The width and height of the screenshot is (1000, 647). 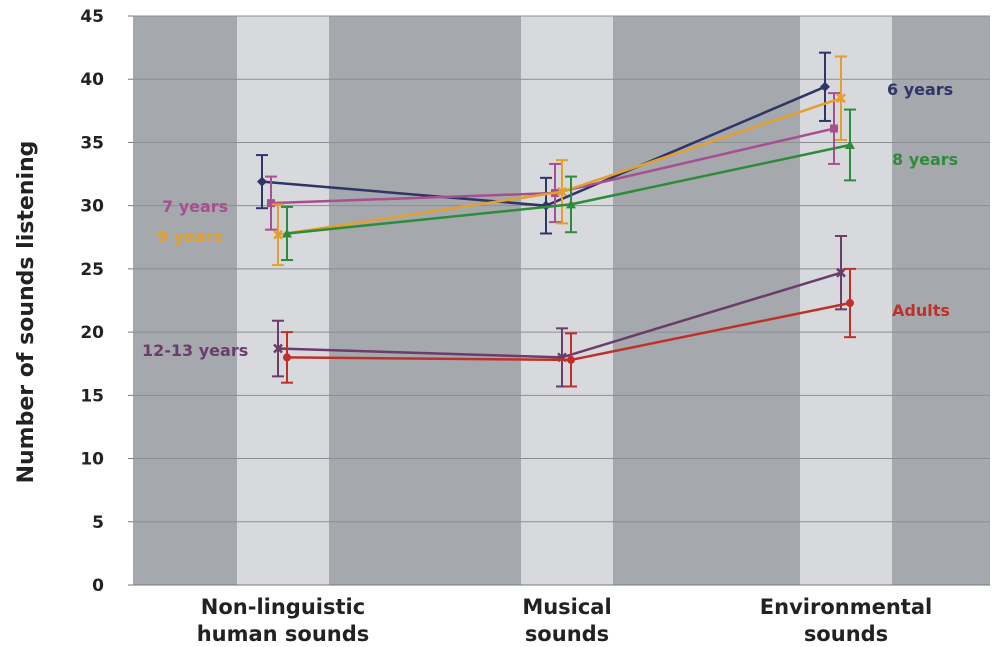 What do you see at coordinates (921, 310) in the screenshot?
I see `series-label: Adults` at bounding box center [921, 310].